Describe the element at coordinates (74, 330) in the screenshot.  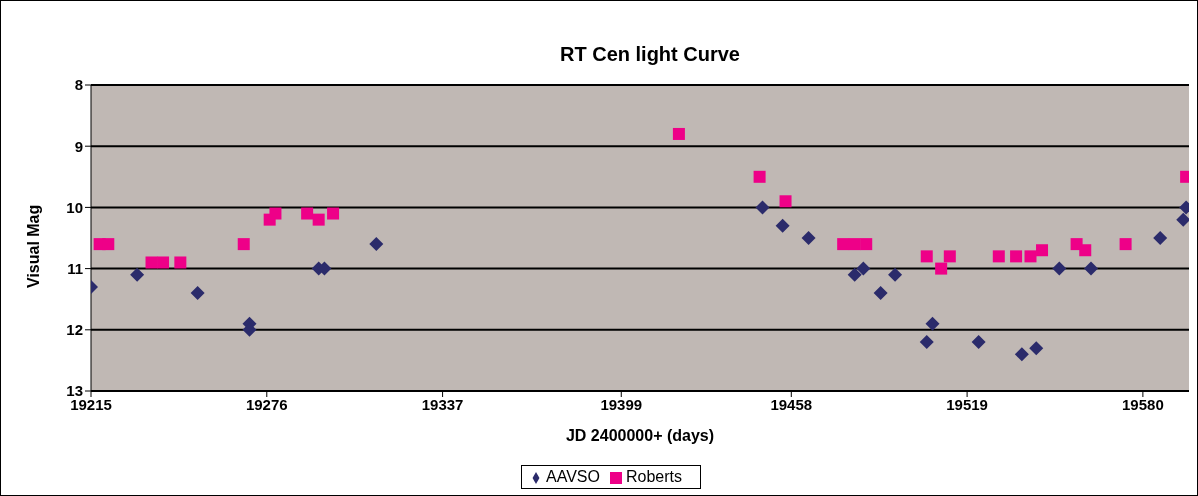
I see `y-tick-label: 12` at that location.